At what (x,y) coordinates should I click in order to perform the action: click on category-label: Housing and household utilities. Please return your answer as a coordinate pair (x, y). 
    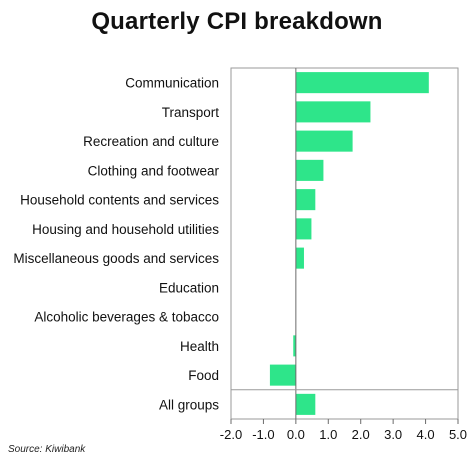
    Looking at the image, I should click on (125, 229).